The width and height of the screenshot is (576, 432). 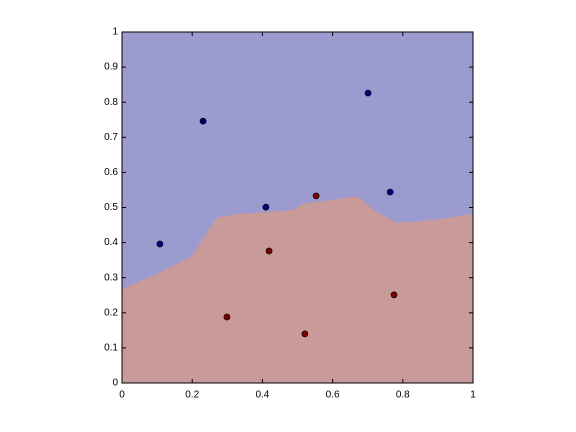 What do you see at coordinates (111, 312) in the screenshot?
I see `y-tick-label: 0.2` at bounding box center [111, 312].